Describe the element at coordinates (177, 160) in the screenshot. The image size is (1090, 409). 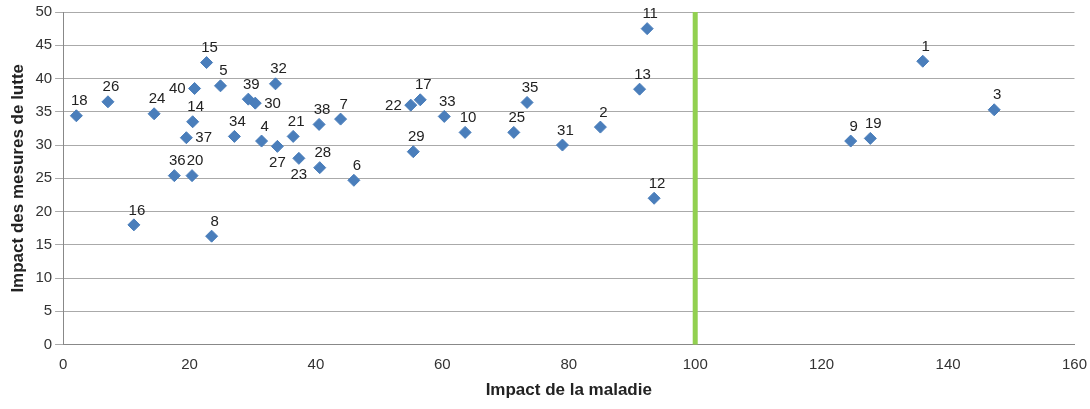
I see `annotation: 36` at that location.